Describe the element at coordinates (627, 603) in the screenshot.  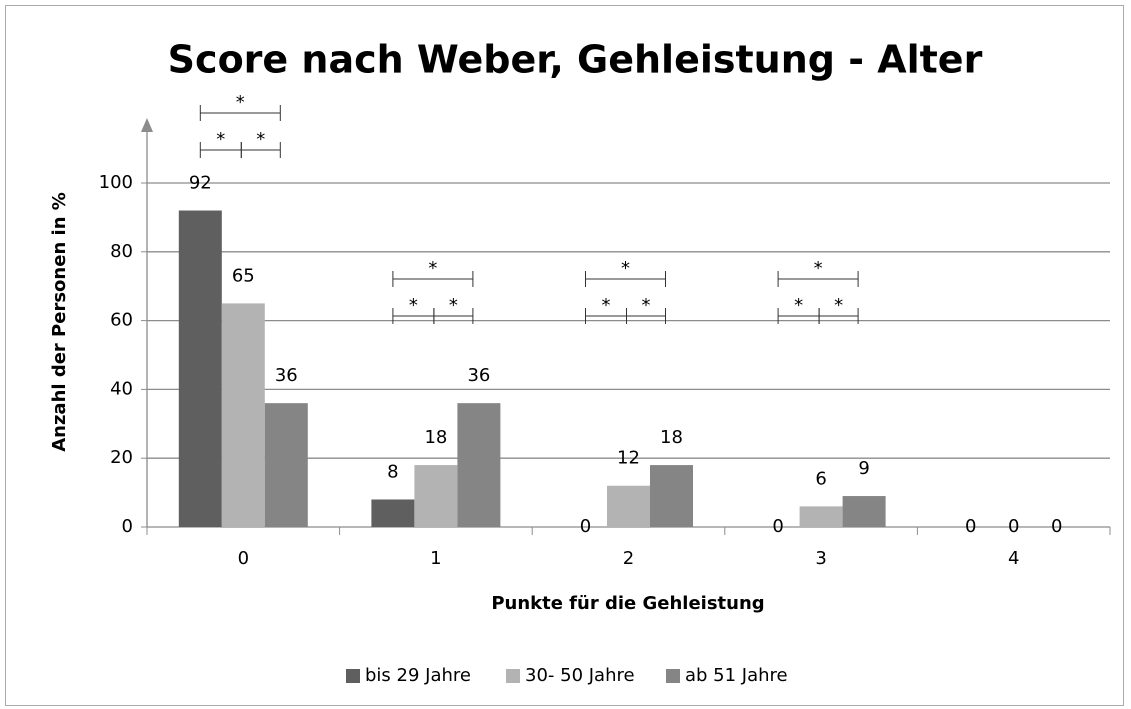
I see `x-axis-label: Punkte für die Gehleistung` at that location.